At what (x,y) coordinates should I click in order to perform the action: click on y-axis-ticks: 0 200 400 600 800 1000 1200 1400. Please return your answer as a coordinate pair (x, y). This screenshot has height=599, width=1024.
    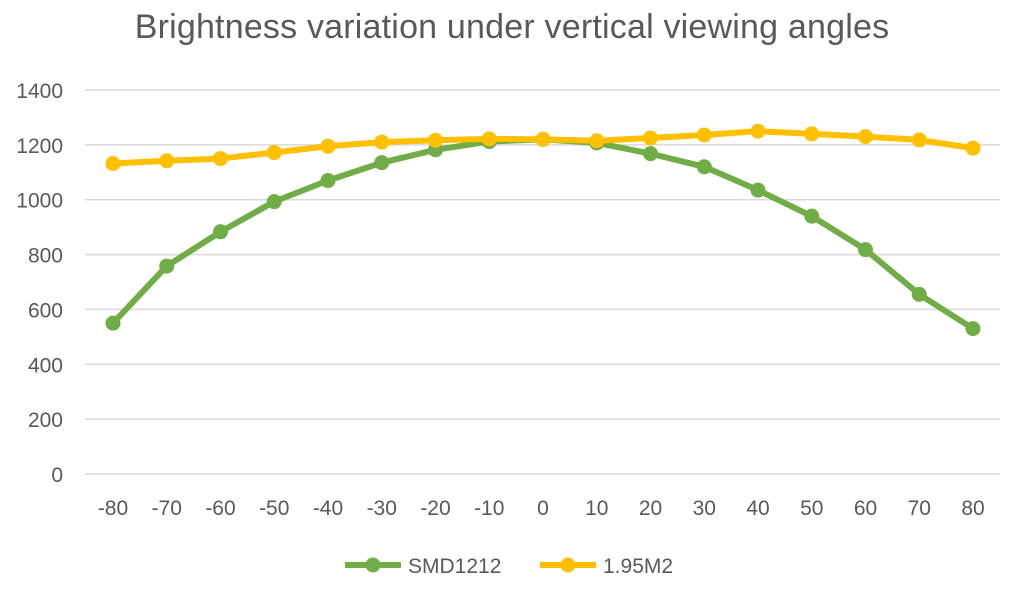
    Looking at the image, I should click on (39, 283).